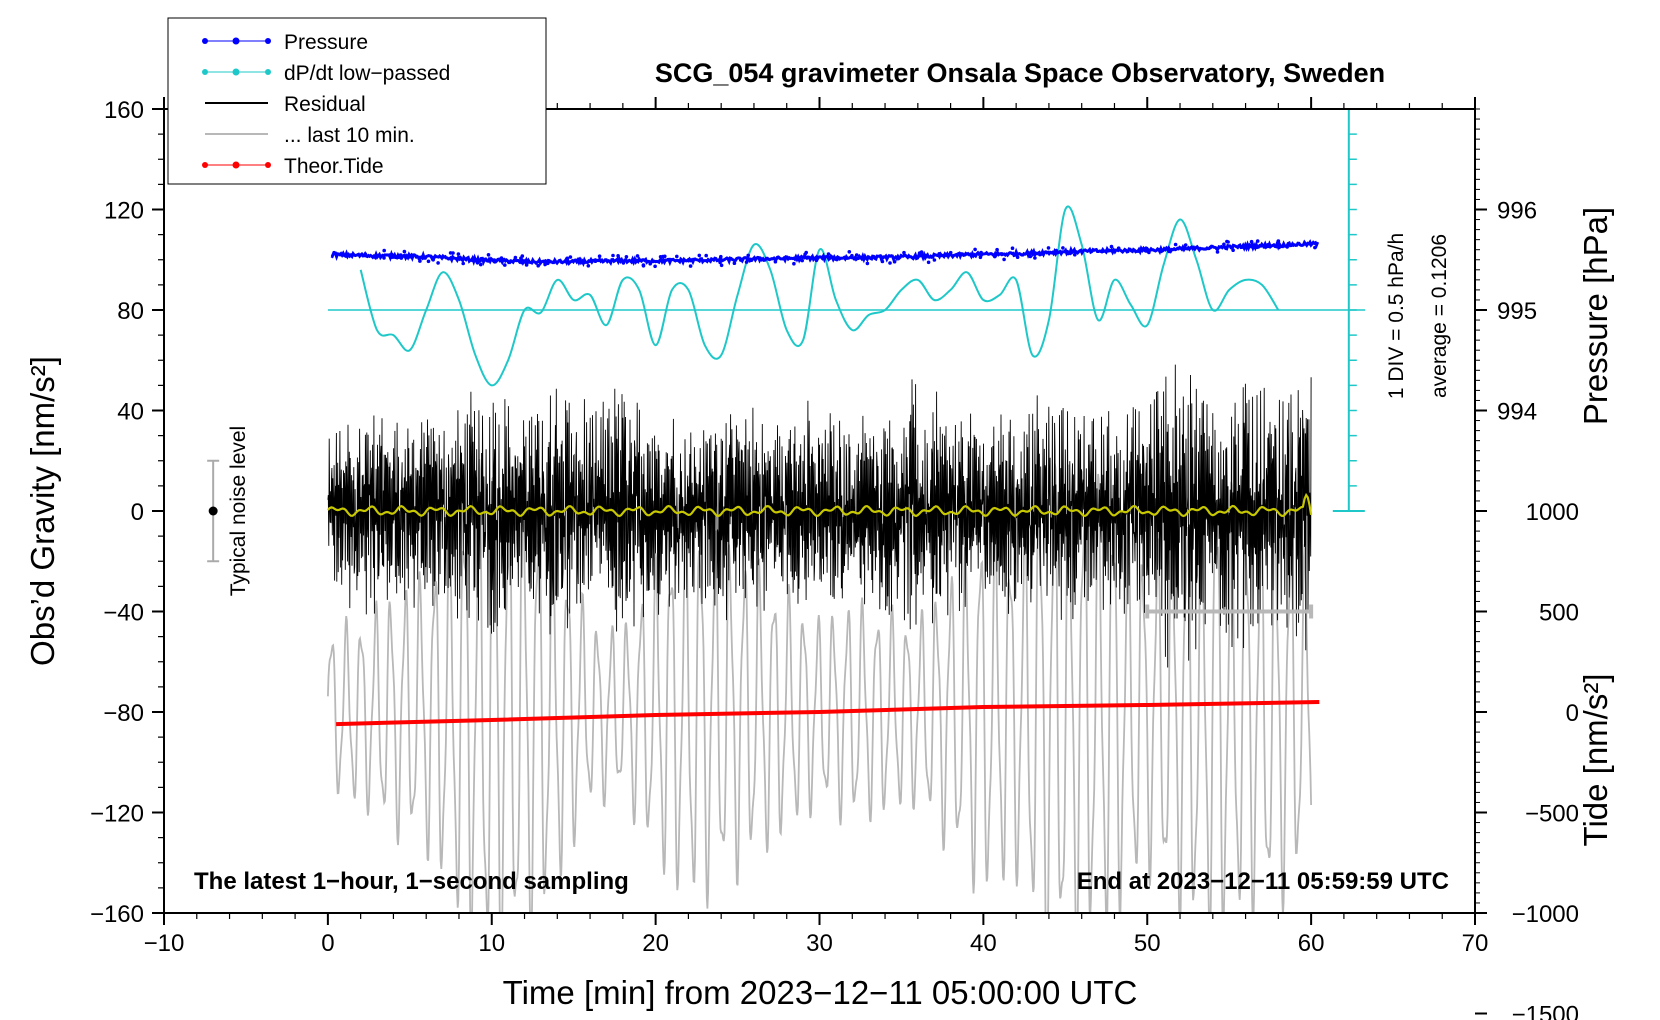 This screenshot has height=1020, width=1660. I want to click on x-axis-label: Time [min] from 2023−12−11 05:00:00 UTC, so click(820, 992).